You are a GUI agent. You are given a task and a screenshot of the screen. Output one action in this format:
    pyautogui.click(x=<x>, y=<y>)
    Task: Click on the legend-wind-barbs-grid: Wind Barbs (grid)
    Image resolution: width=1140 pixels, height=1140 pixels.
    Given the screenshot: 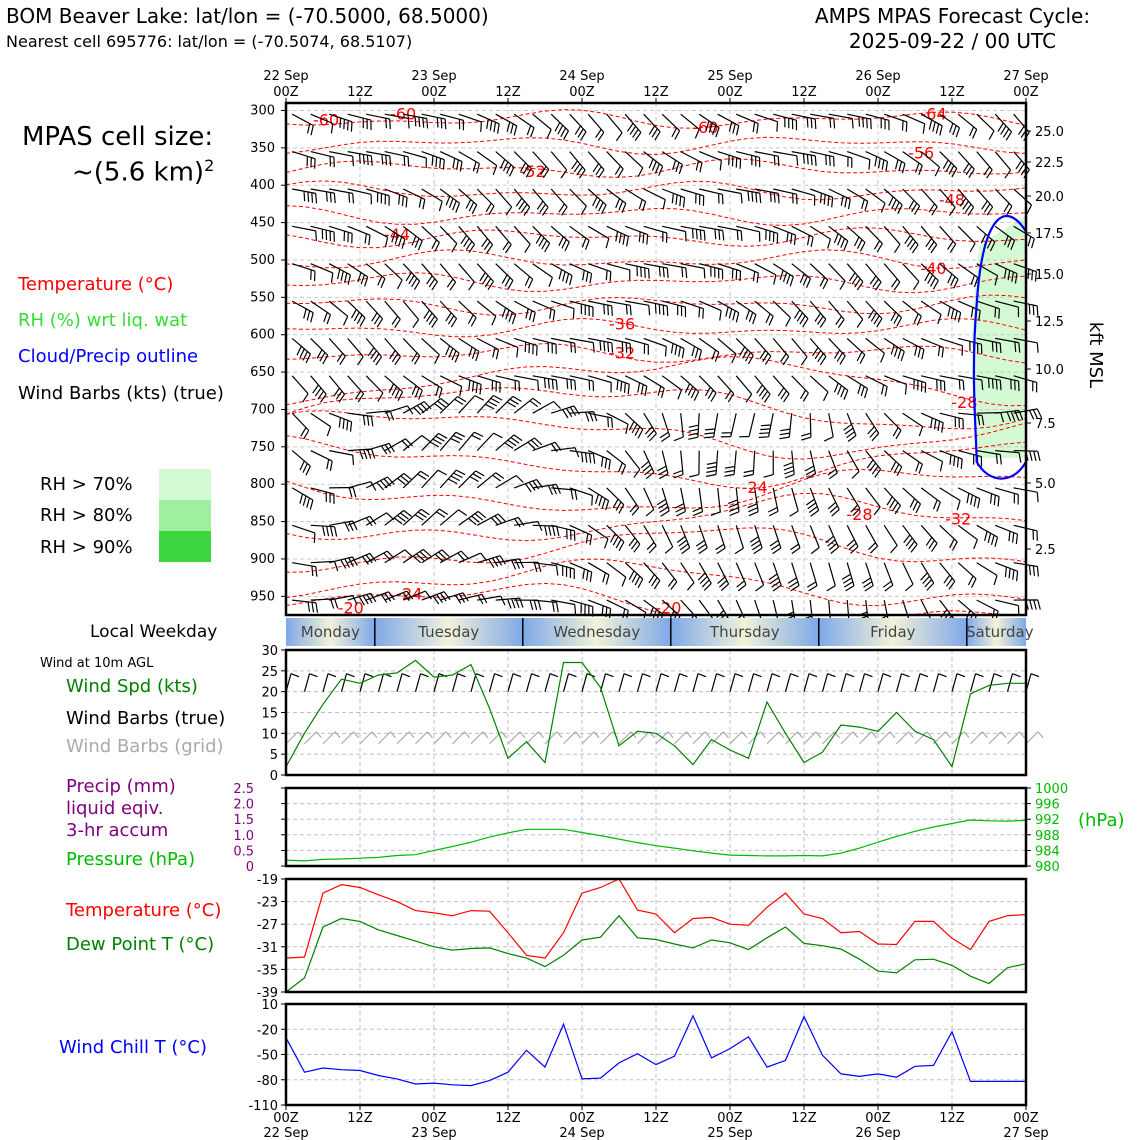 What is the action you would take?
    pyautogui.click(x=145, y=746)
    